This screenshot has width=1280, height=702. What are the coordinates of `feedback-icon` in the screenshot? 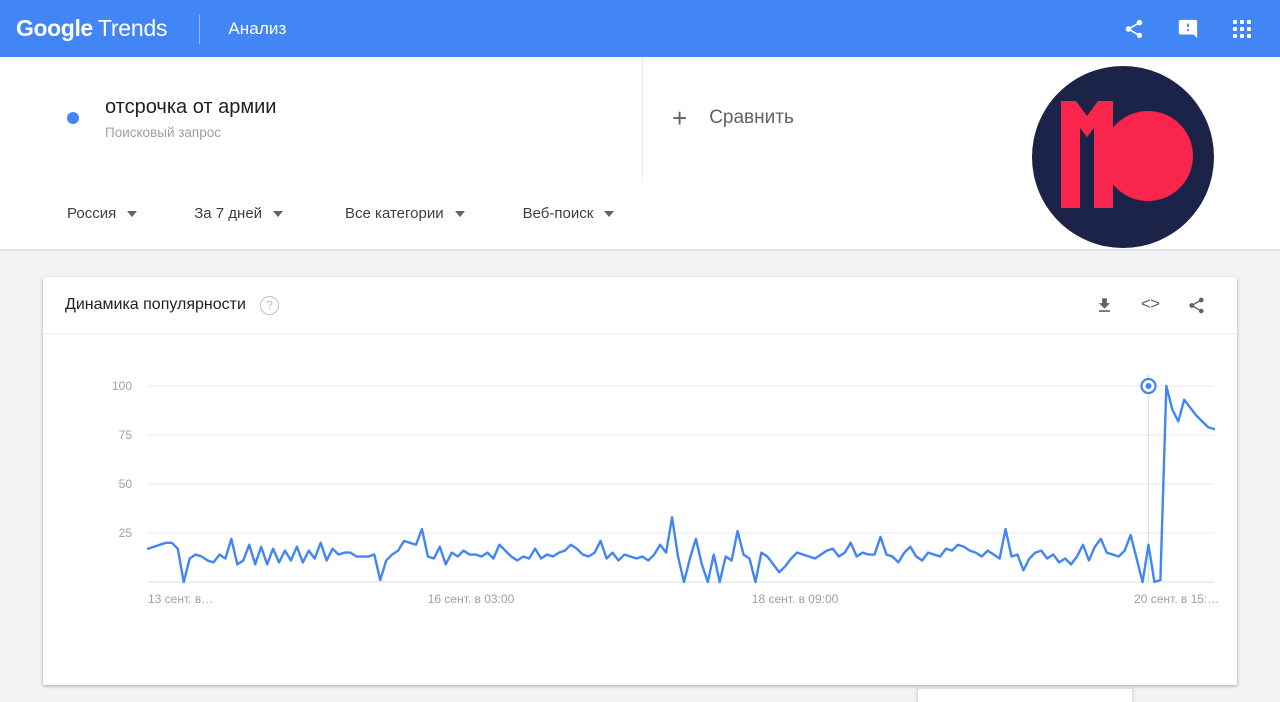 It's located at (1188, 29).